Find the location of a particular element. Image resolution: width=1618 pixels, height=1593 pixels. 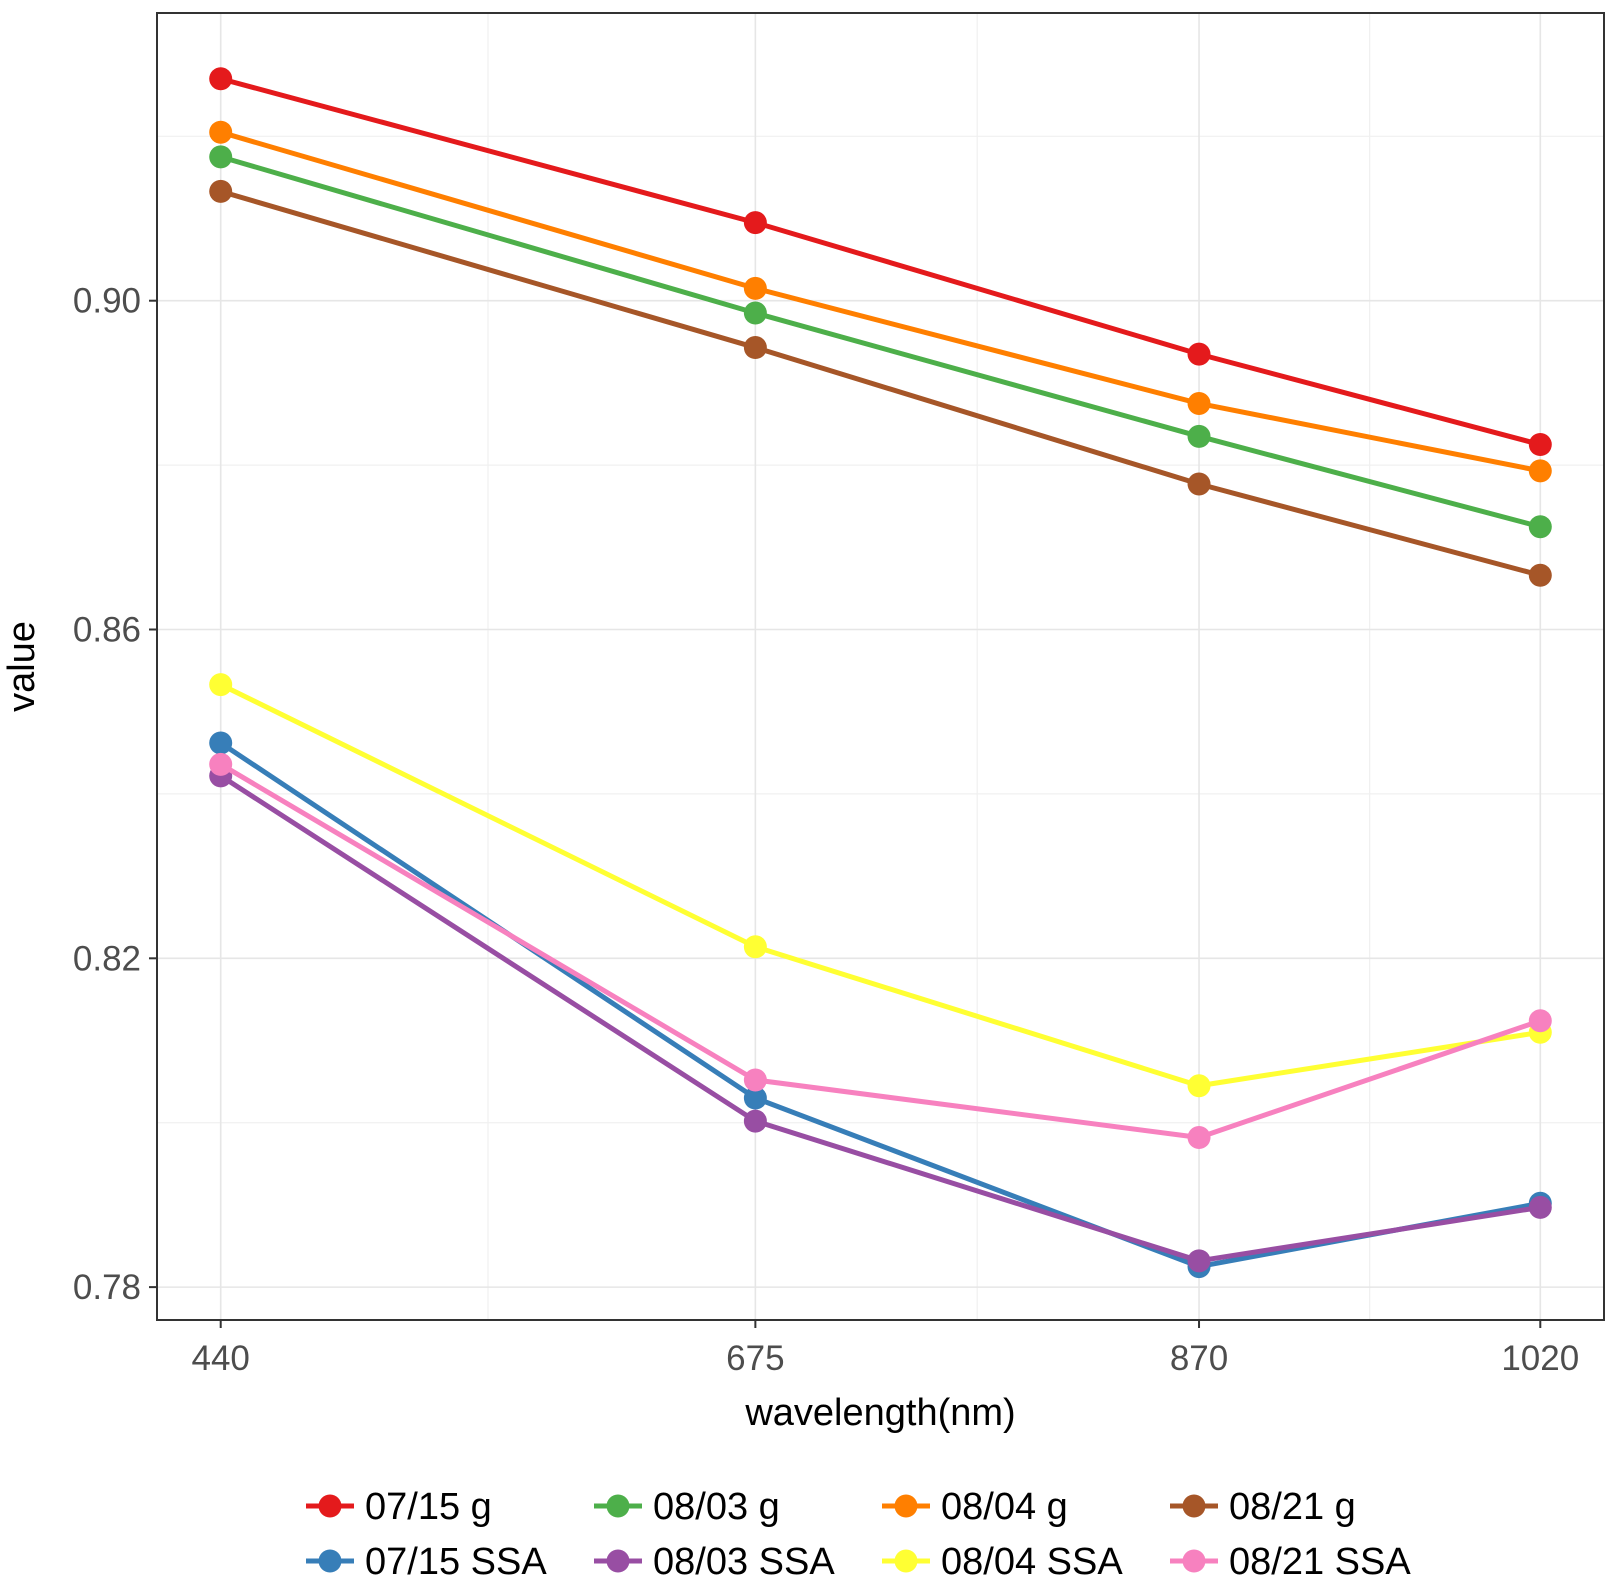

legend-label: 08/03 SSA is located at coordinates (744, 1562).